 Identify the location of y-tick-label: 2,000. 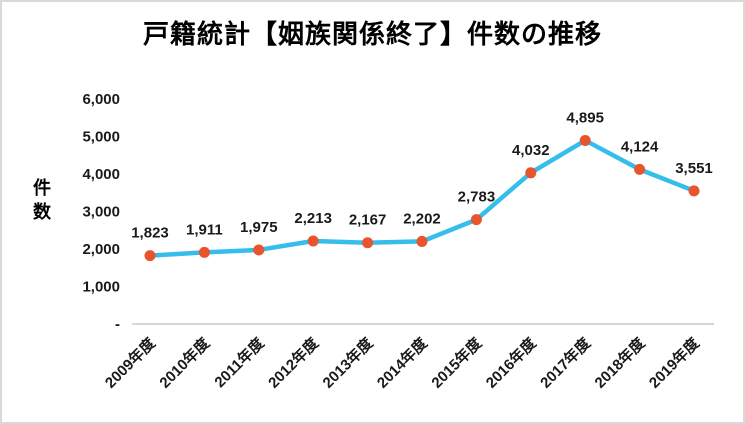
(101, 249).